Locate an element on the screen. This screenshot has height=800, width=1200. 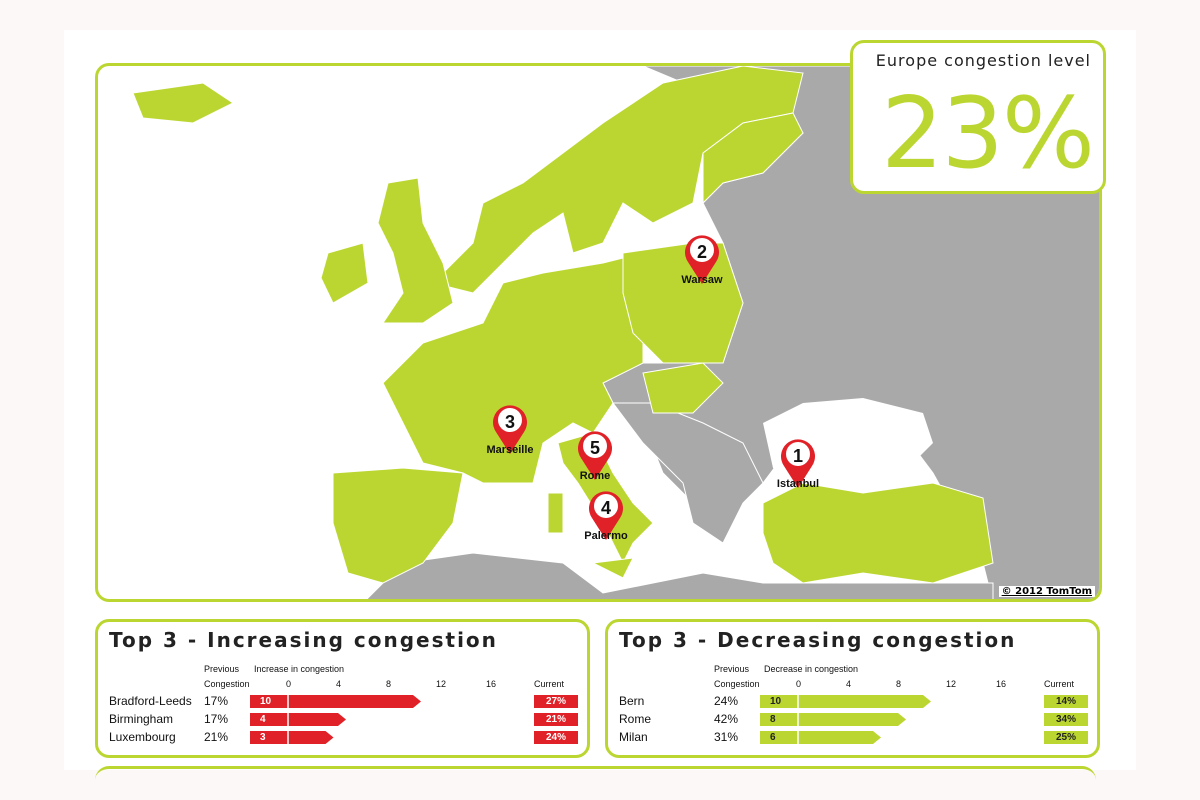
pin-city-label: Warsaw is located at coordinates (702, 280).